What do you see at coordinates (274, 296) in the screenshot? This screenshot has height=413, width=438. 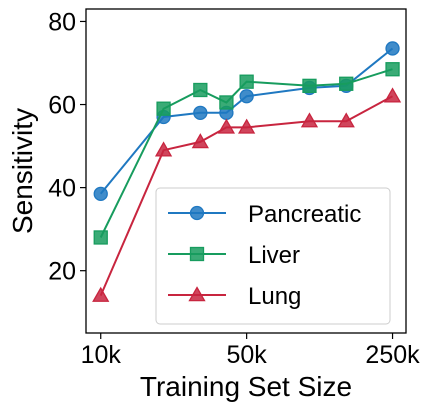 I see `legend-label: Lung` at bounding box center [274, 296].